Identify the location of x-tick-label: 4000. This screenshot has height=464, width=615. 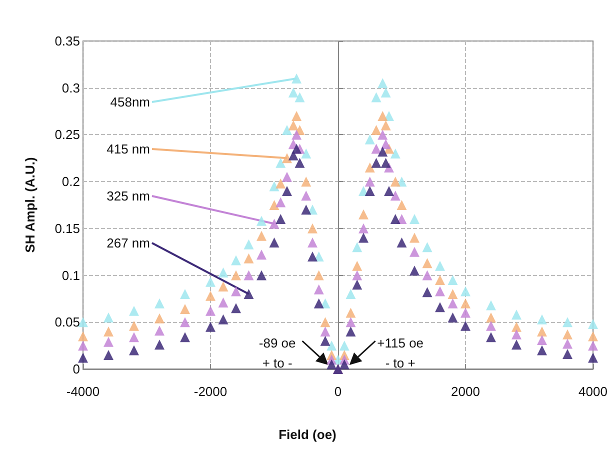
(593, 391).